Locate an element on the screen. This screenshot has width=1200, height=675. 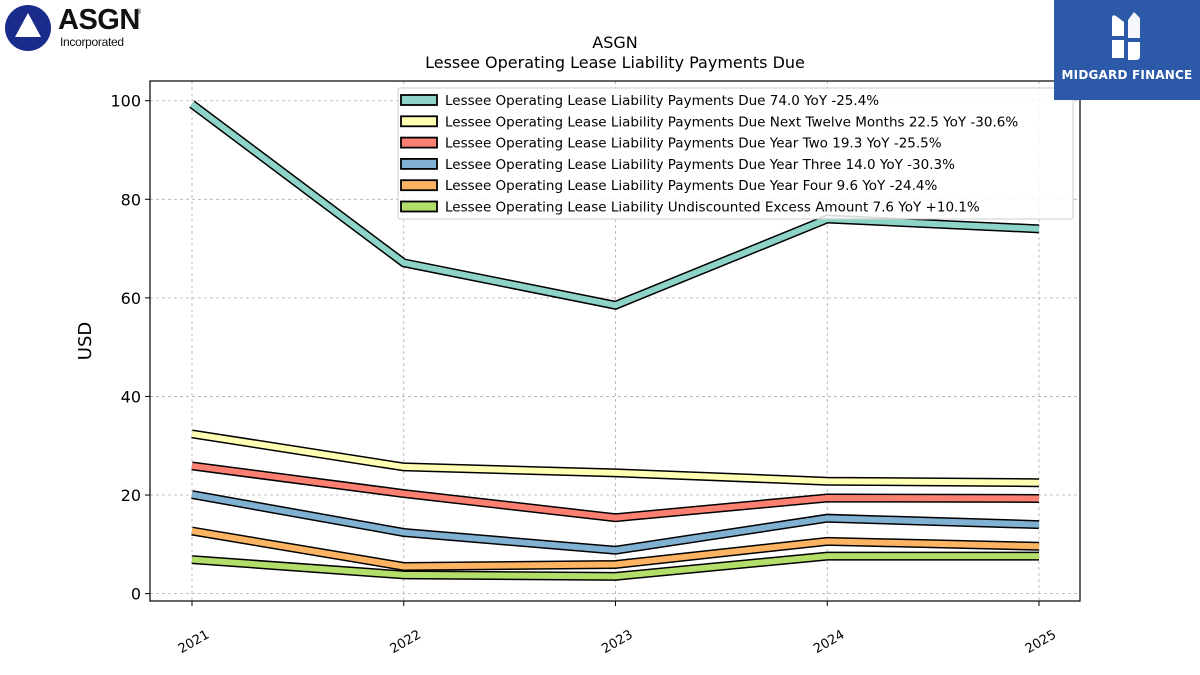
y-axis-label: USD is located at coordinates (85, 341).